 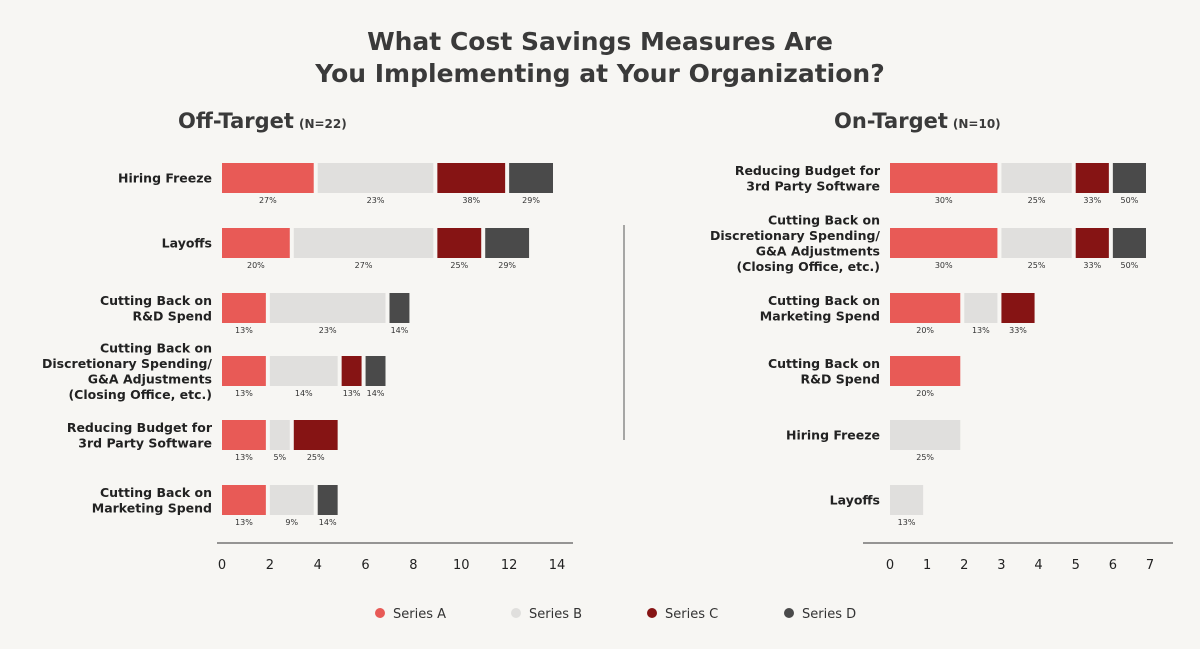 What do you see at coordinates (840, 378) in the screenshot?
I see `category-label: R&D Spend` at bounding box center [840, 378].